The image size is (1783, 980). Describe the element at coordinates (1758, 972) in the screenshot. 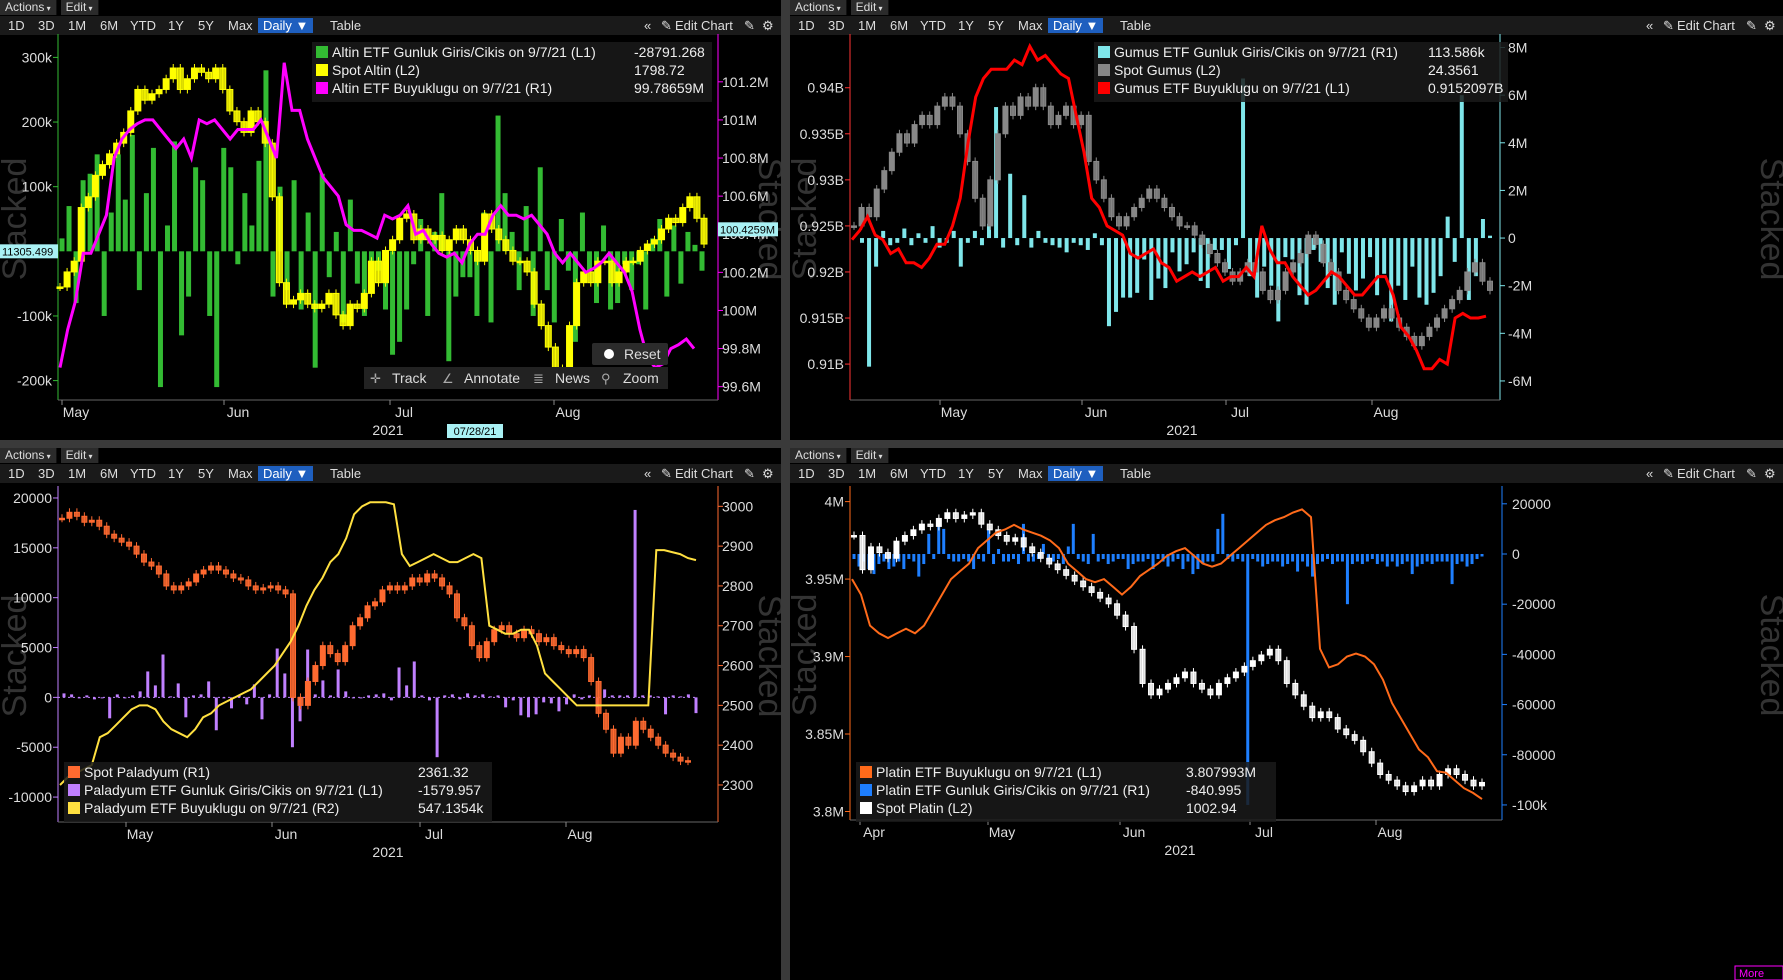

I see `more-button` at that location.